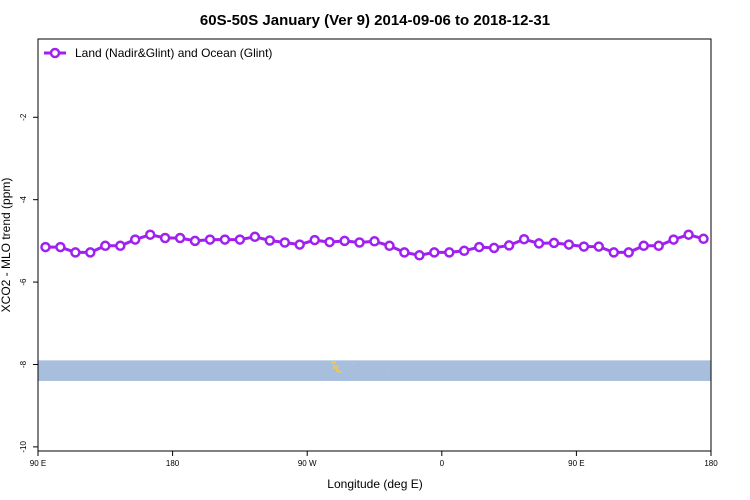  What do you see at coordinates (307, 463) in the screenshot?
I see `x-tick-label: 90 W` at bounding box center [307, 463].